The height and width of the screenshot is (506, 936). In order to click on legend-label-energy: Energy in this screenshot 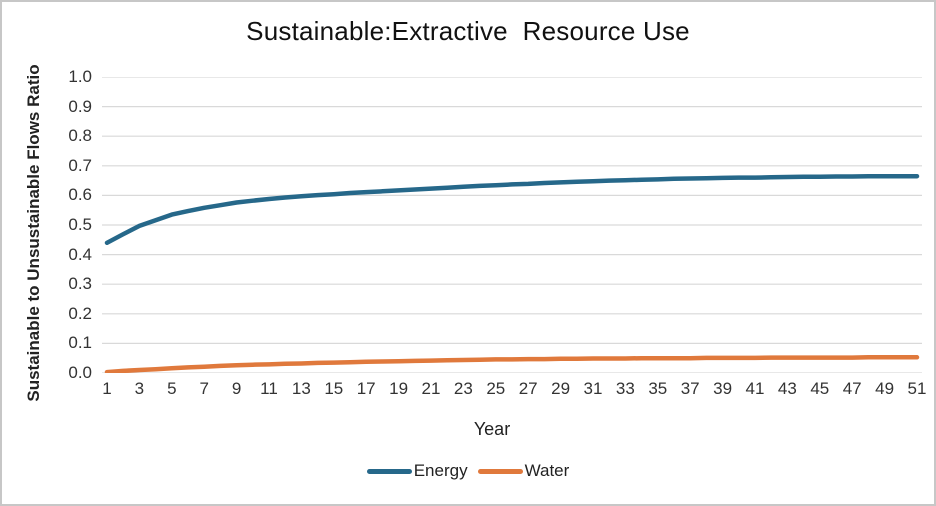, I will do `click(440, 470)`.